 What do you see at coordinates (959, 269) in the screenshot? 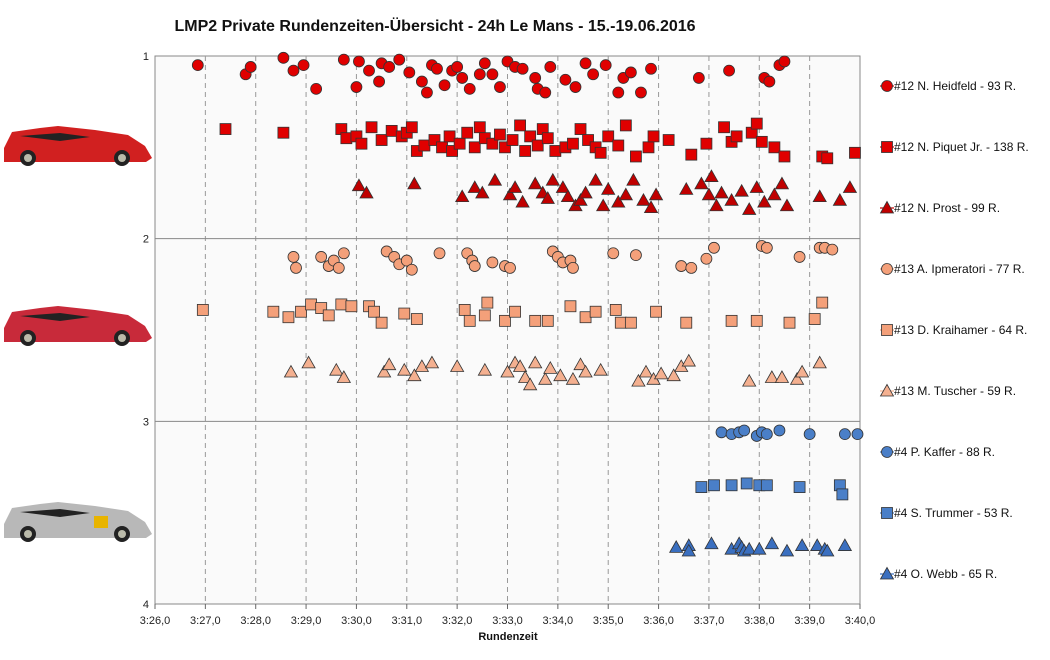
I see `legend-label: #13 A. Ipmeratori - 77 R.` at bounding box center [959, 269].